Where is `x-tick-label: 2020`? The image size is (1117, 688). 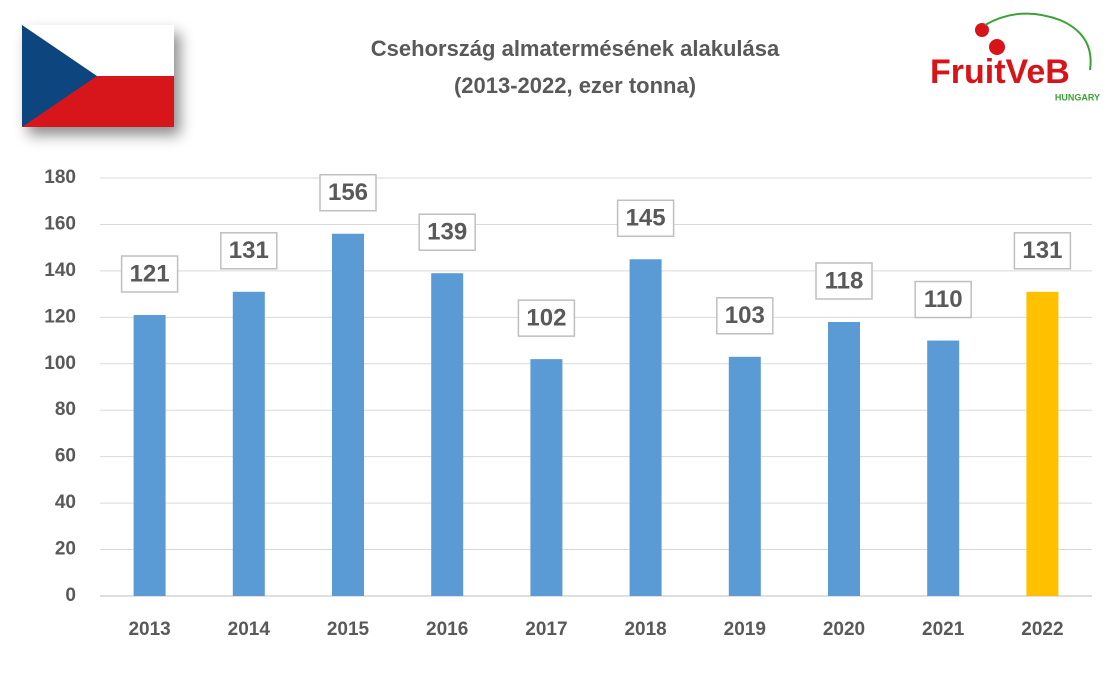 x-tick-label: 2020 is located at coordinates (844, 629).